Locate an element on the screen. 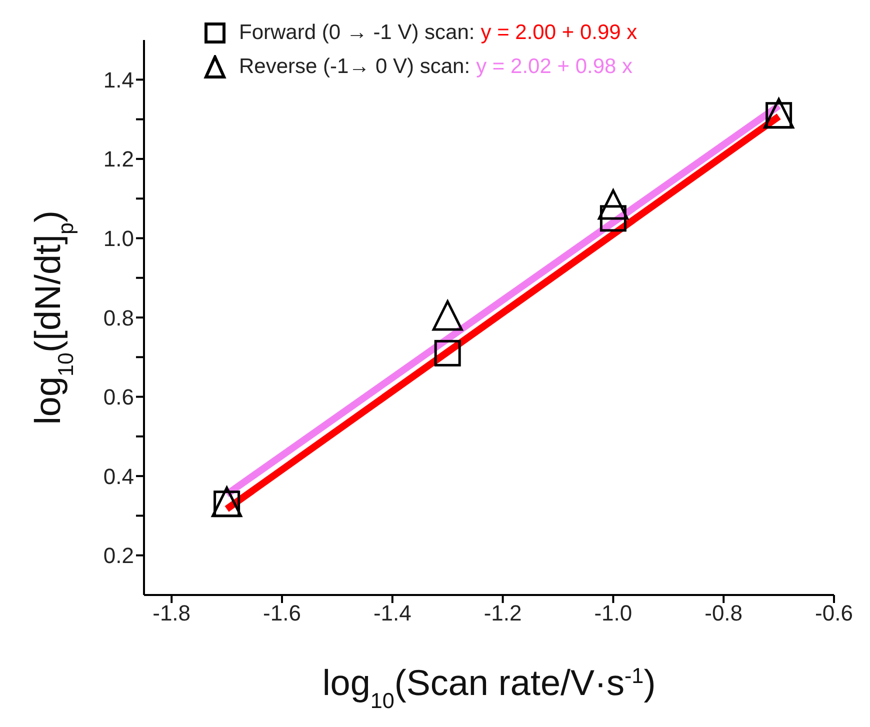 Image resolution: width=870 pixels, height=727 pixels. y-tick-label: 0.6 is located at coordinates (118, 397).